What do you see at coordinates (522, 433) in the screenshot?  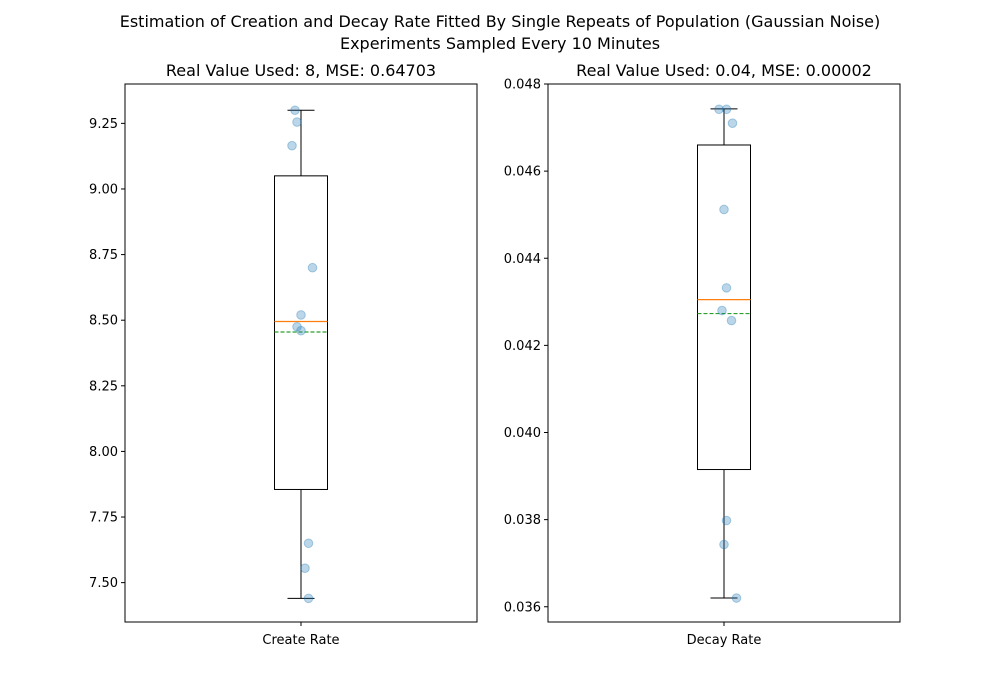 I see `decay-rate-y-tick-label: 0.040` at bounding box center [522, 433].